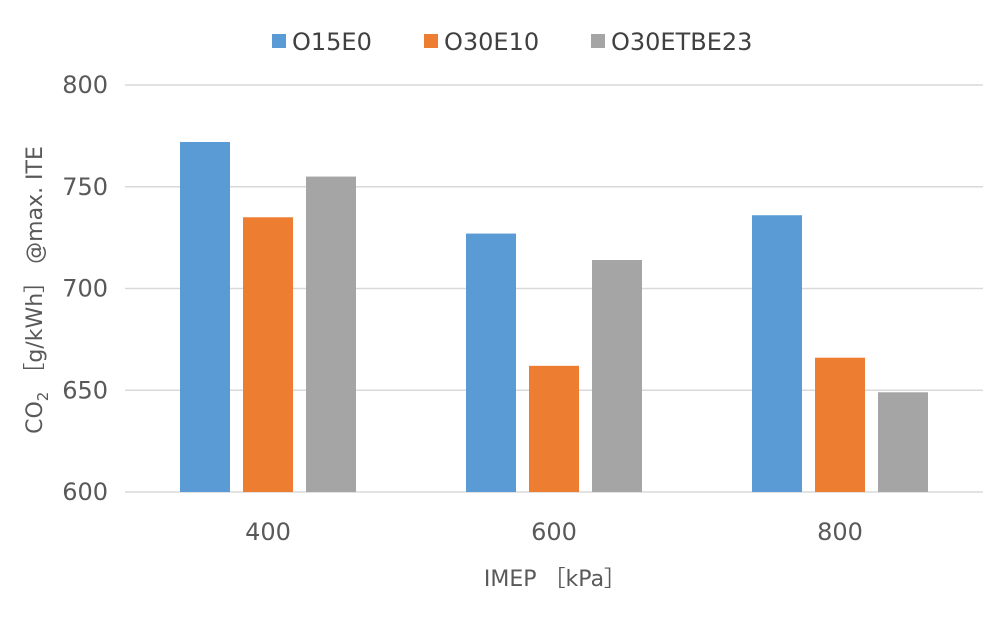 This screenshot has height=620, width=1000. I want to click on y-axis-title-subscript: 2, so click(43, 397).